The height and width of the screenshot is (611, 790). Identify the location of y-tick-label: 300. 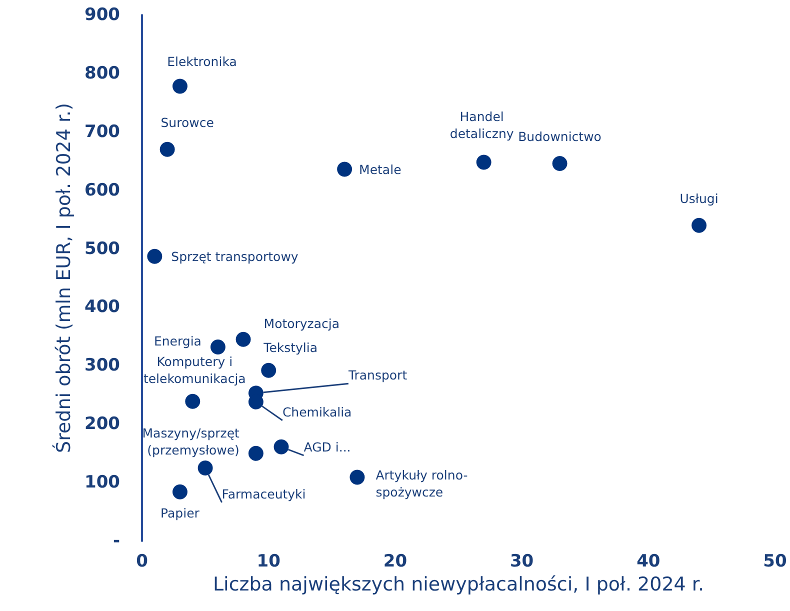
(102, 366).